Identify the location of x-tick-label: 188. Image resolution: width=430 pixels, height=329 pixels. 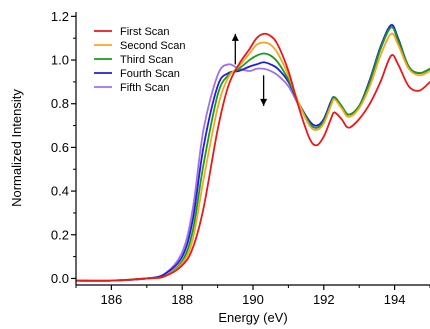
(182, 299).